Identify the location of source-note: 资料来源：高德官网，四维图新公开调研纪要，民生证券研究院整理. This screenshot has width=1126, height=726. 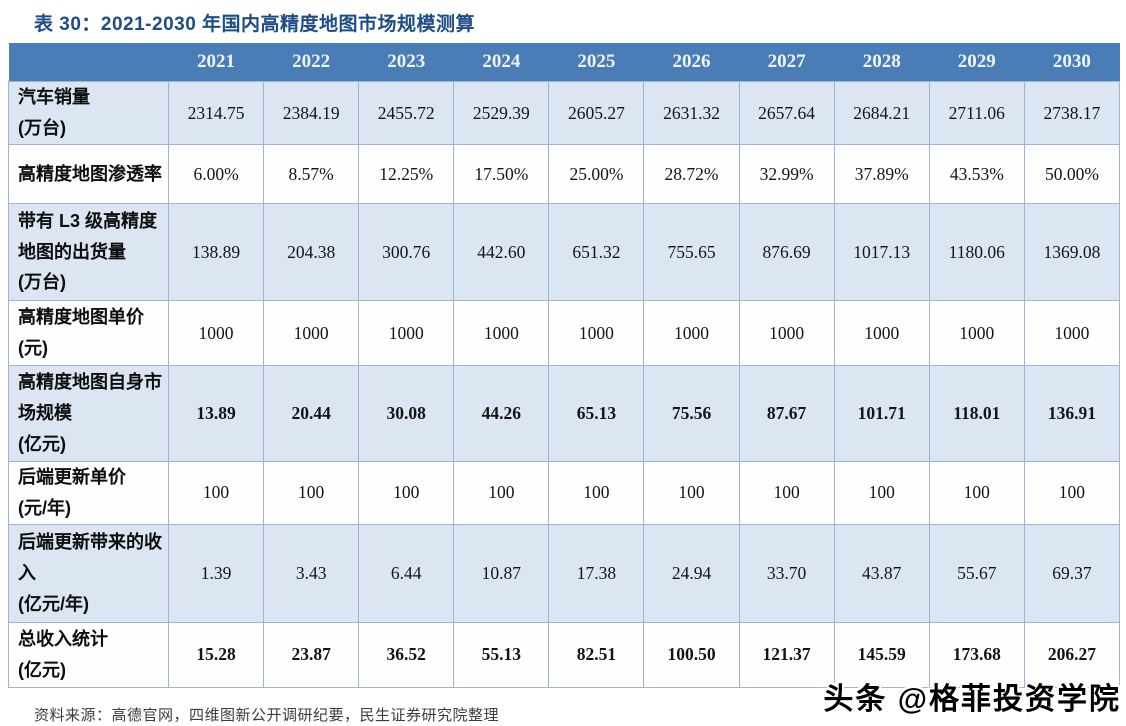
(267, 715).